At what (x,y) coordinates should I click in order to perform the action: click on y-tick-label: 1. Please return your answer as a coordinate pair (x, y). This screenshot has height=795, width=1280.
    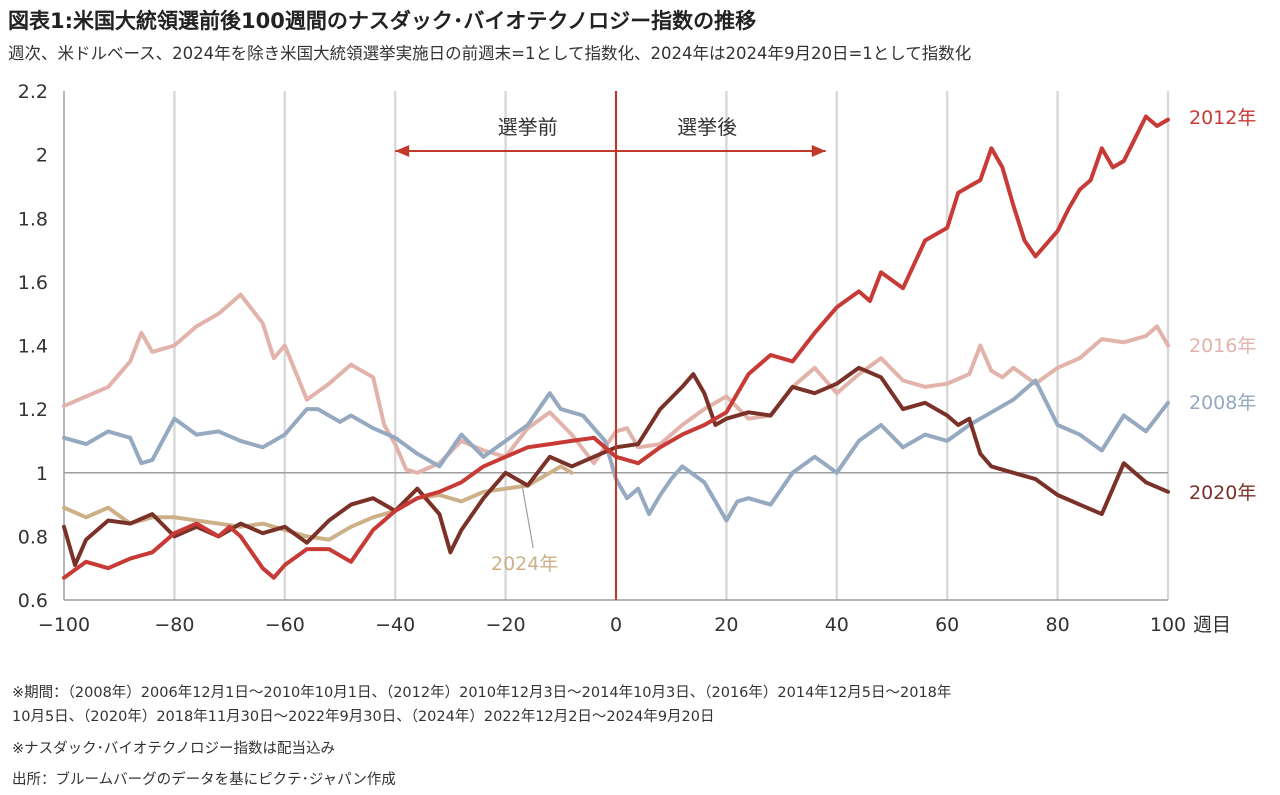
    Looking at the image, I should click on (42, 474).